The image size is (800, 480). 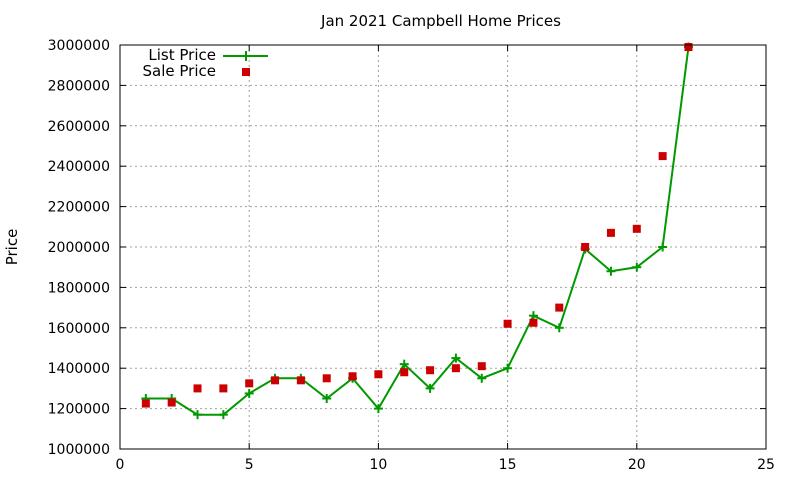 What do you see at coordinates (766, 465) in the screenshot?
I see `x-tick-label: 25` at bounding box center [766, 465].